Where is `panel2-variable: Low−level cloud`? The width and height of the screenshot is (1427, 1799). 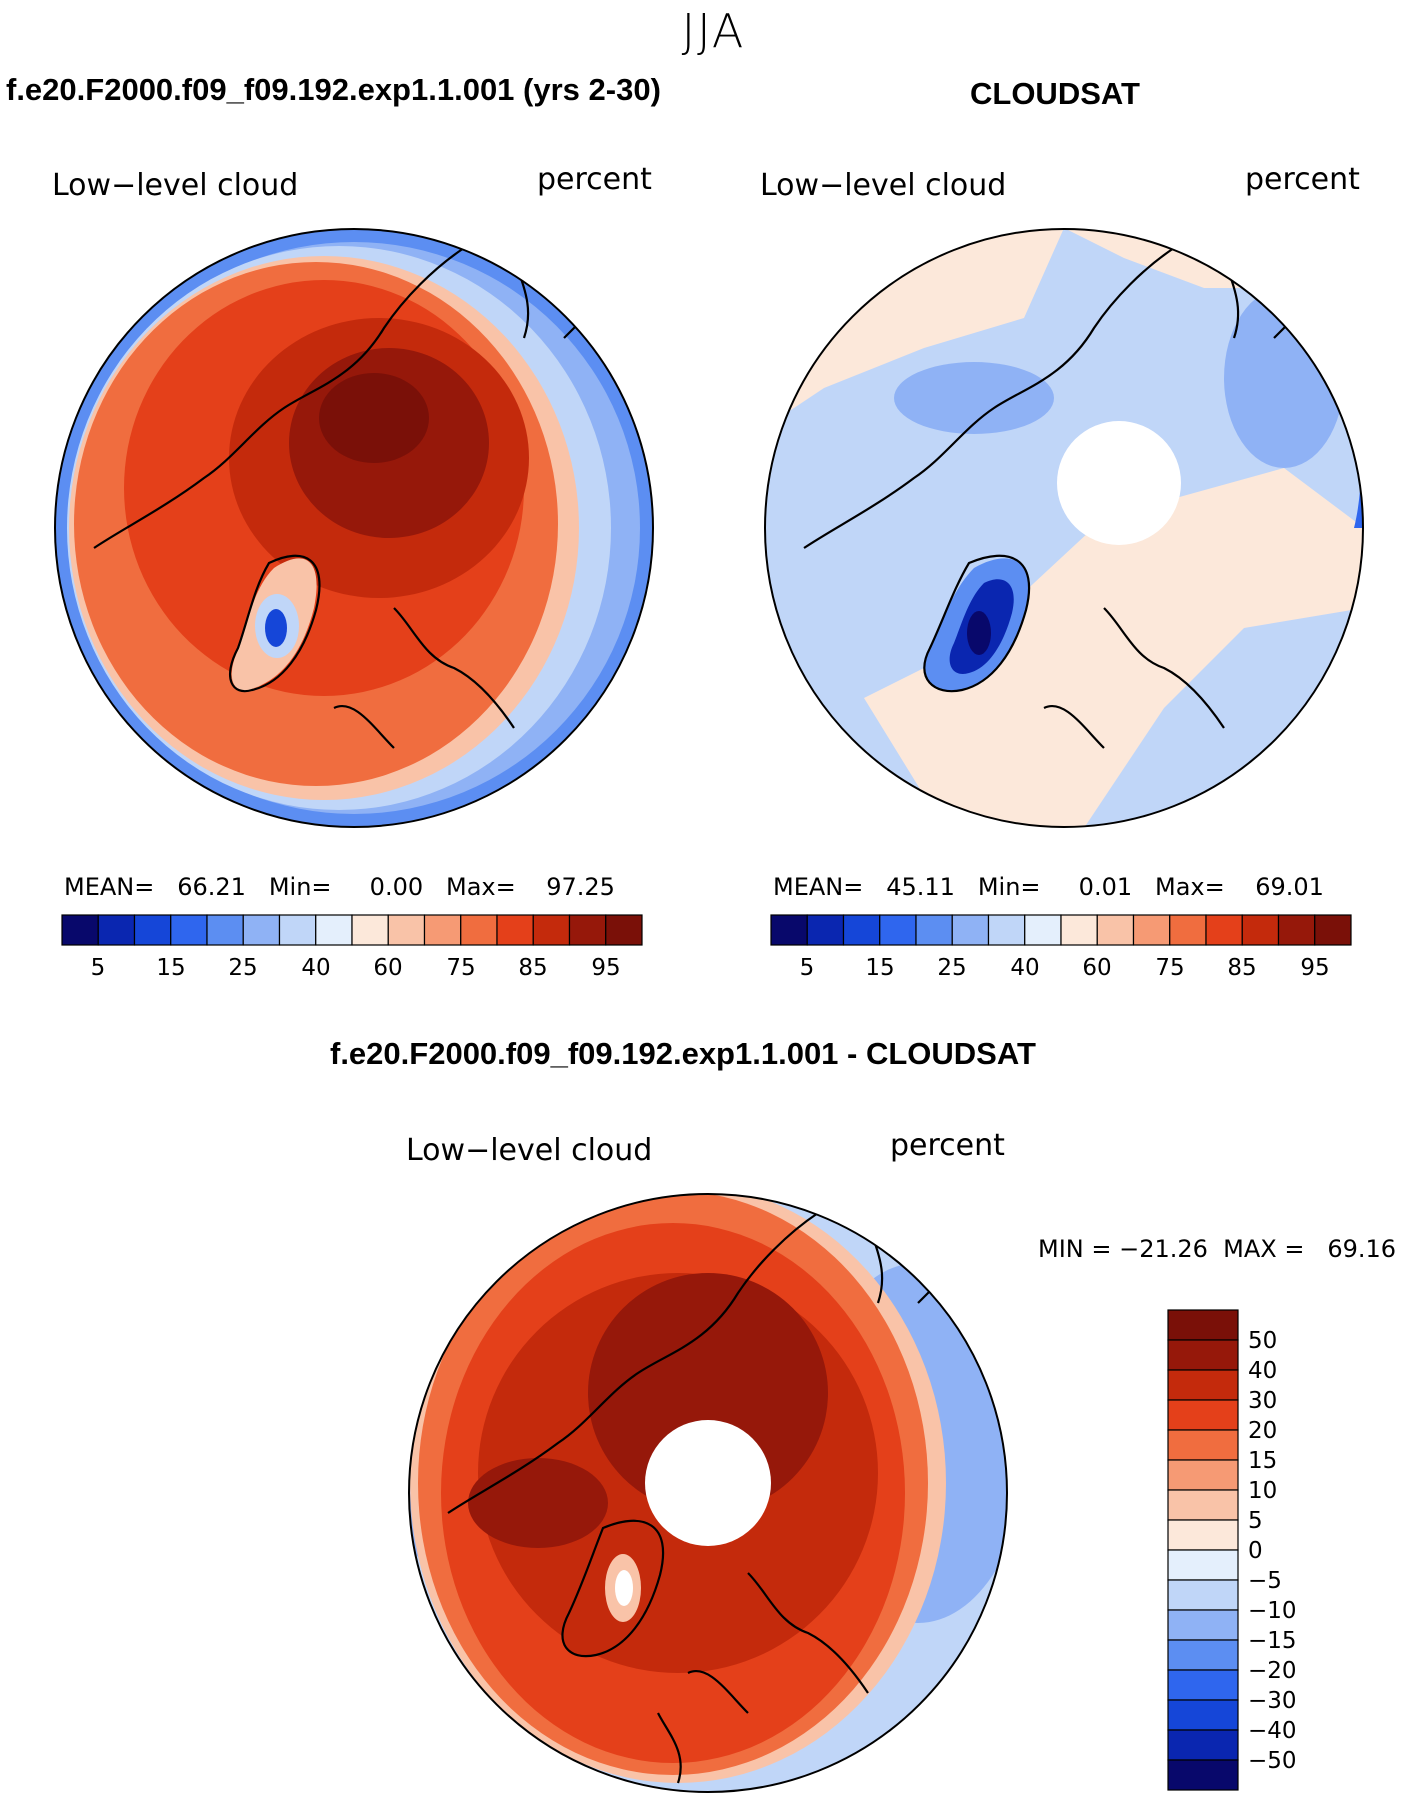
panel2-variable: Low−level cloud is located at coordinates (883, 185).